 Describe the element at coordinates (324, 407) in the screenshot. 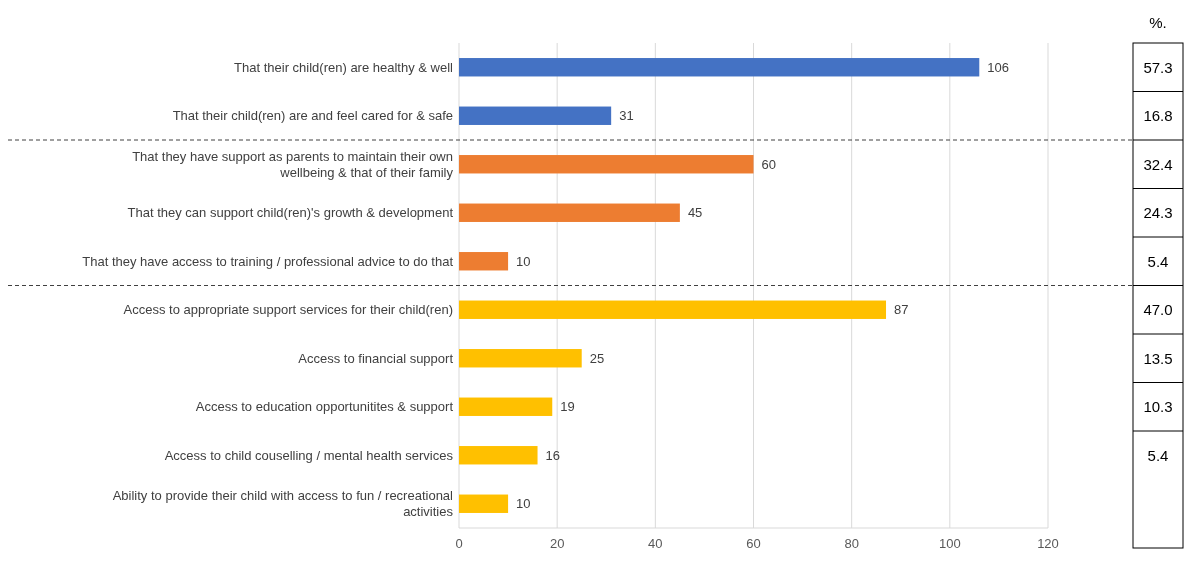

I see `y-tick-label: Access to education opportunitites & support` at that location.